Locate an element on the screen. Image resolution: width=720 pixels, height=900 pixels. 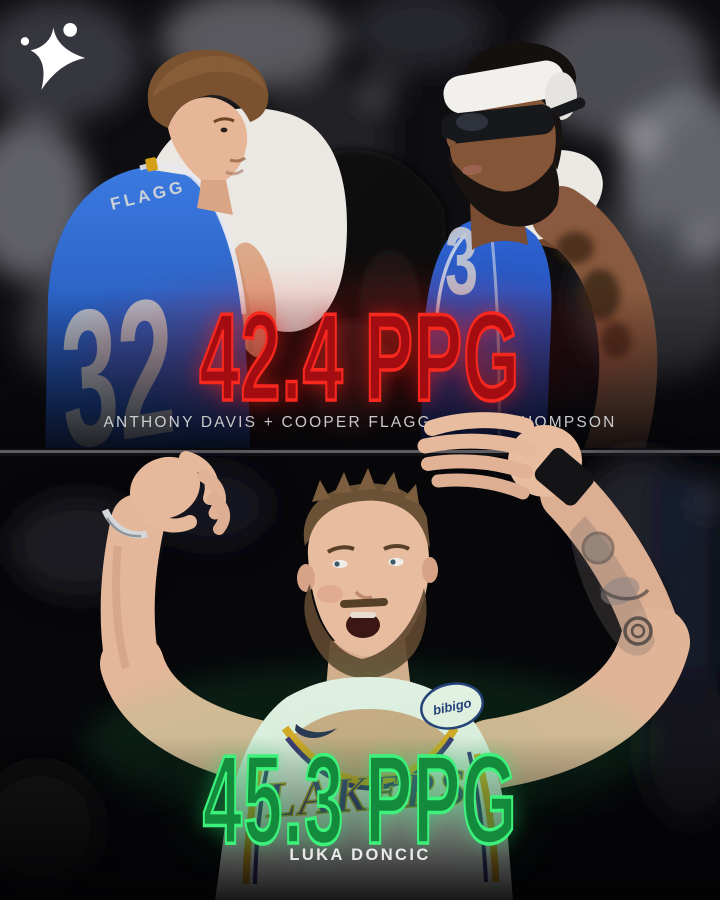
bottom-stat-value: 45.3 PPG is located at coordinates (360, 799).